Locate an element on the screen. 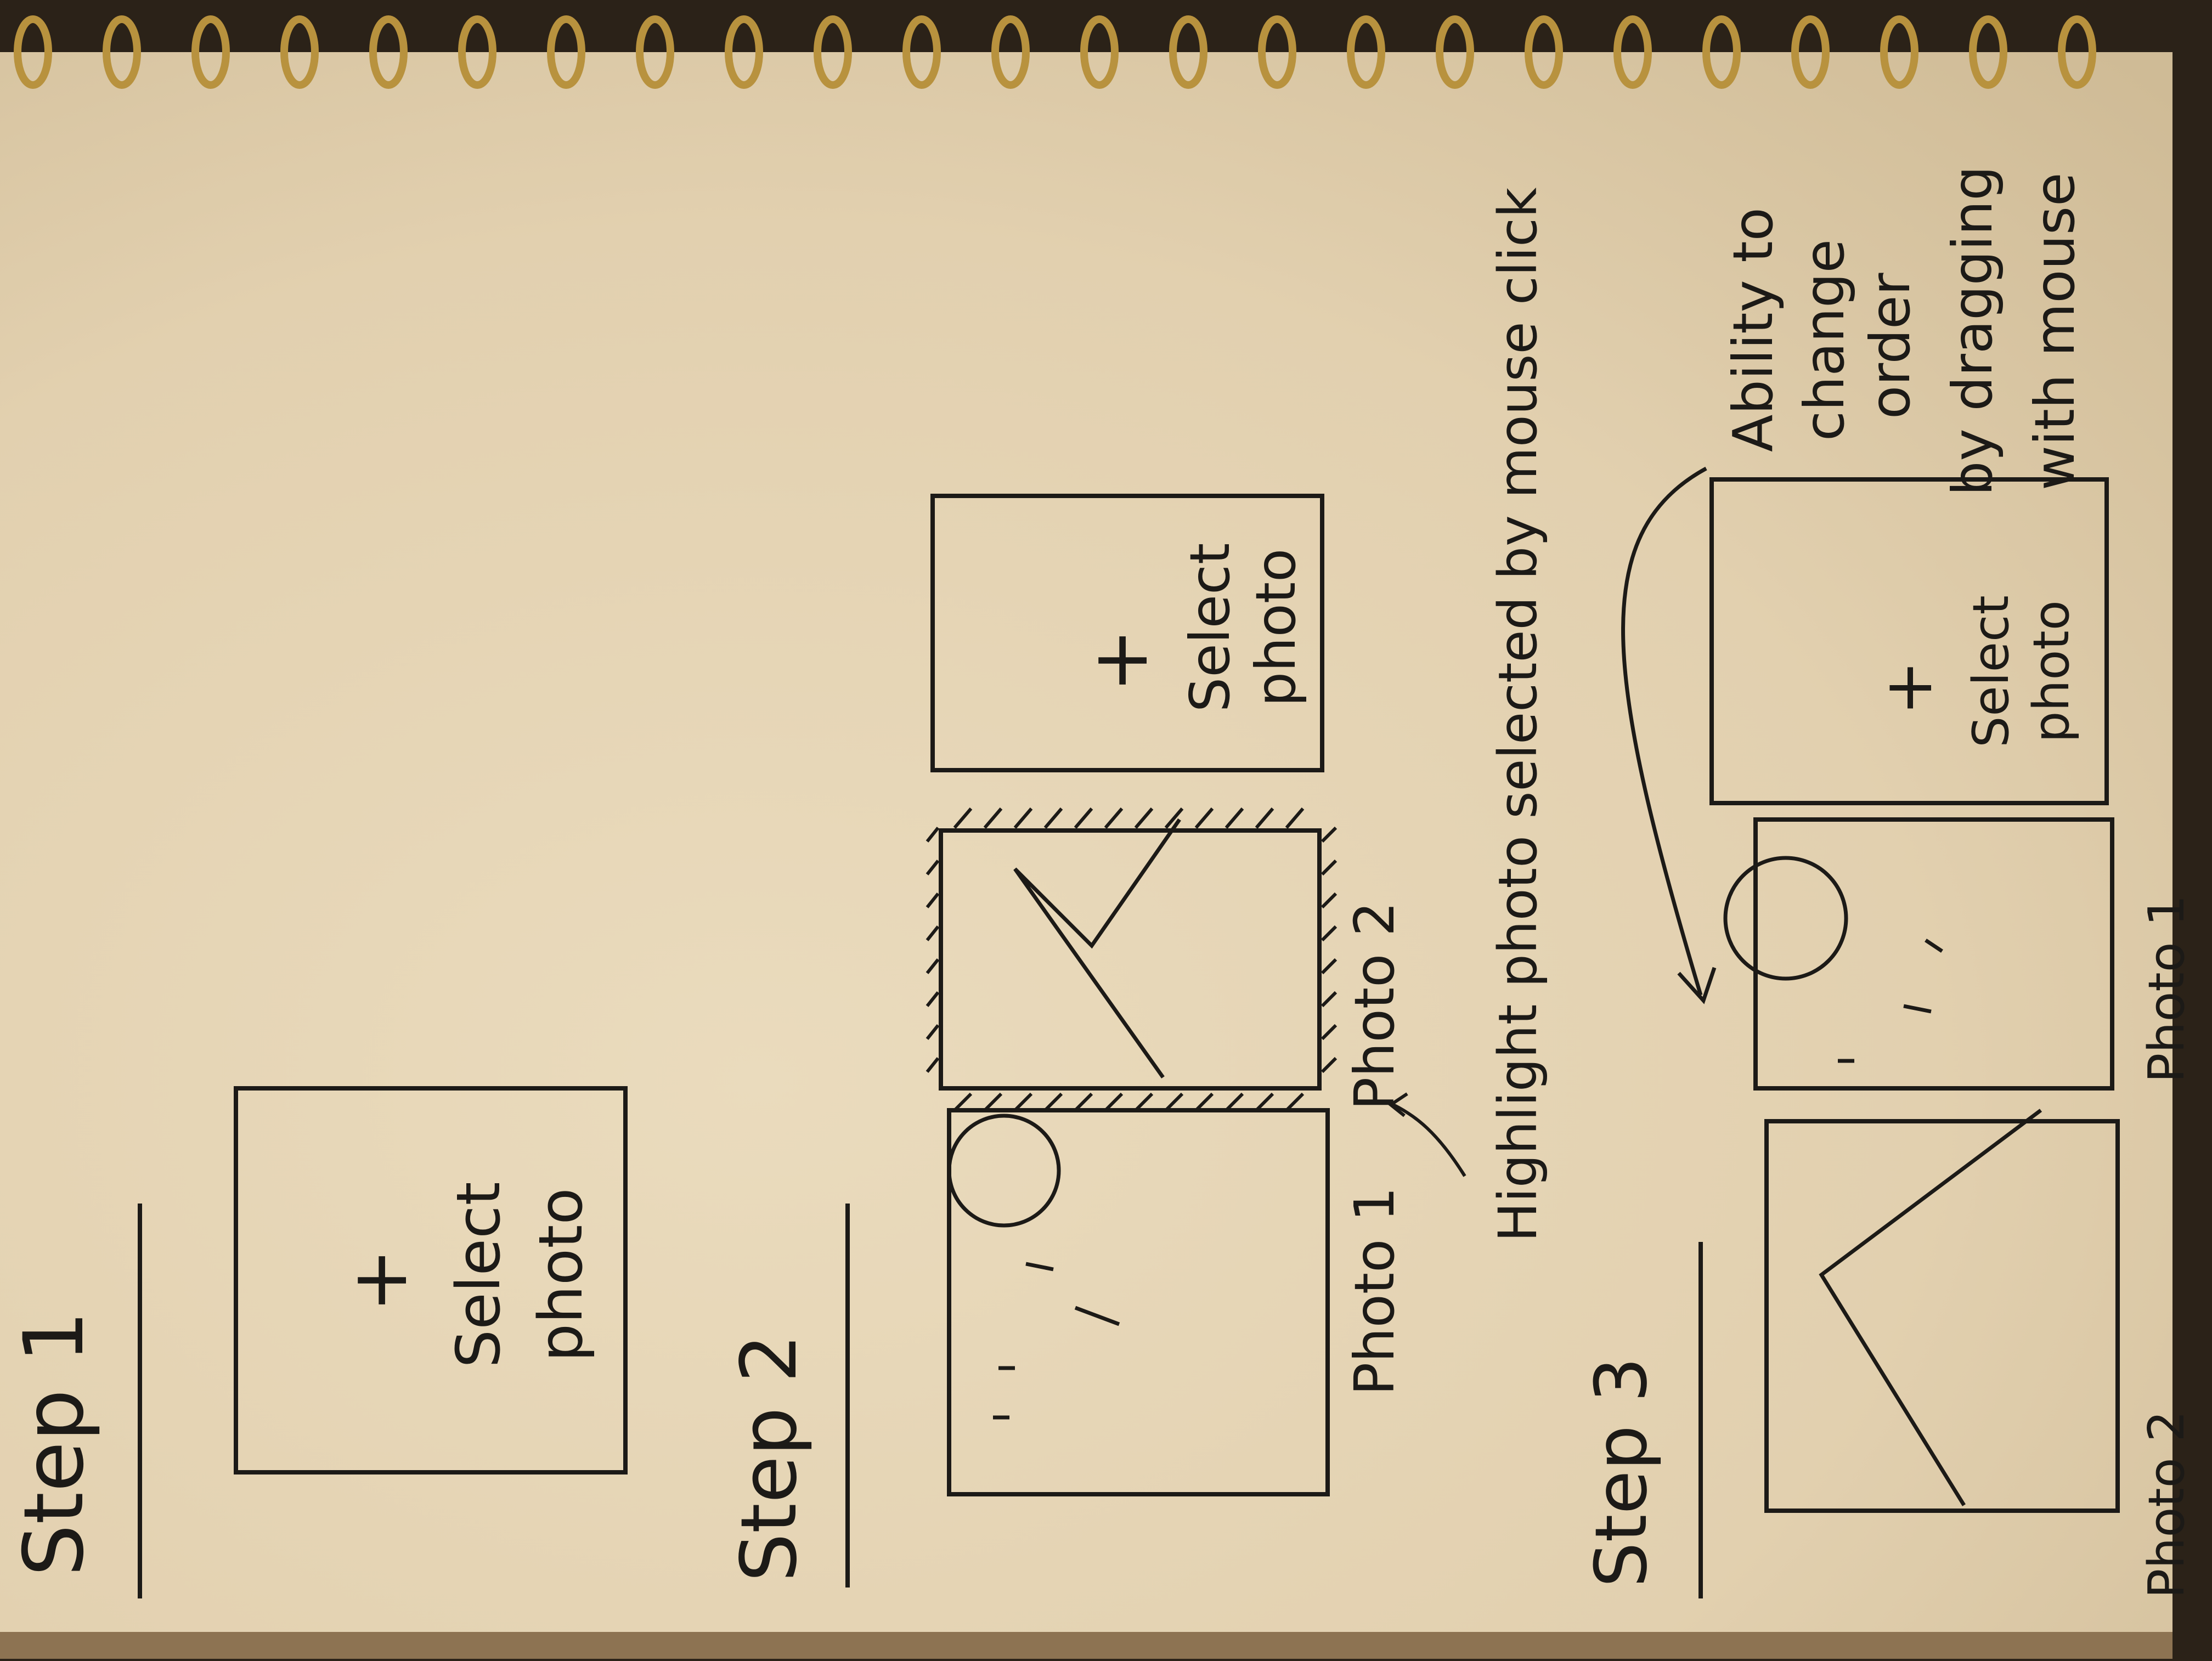 The width and height of the screenshot is (2212, 1661). highlight-hatching is located at coordinates (1132, 959).